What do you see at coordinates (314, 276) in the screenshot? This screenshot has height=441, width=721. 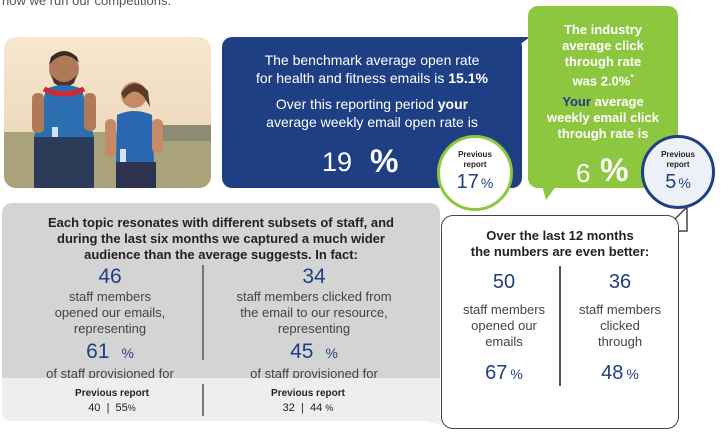 I see `six-month-clicks-count: 34` at bounding box center [314, 276].